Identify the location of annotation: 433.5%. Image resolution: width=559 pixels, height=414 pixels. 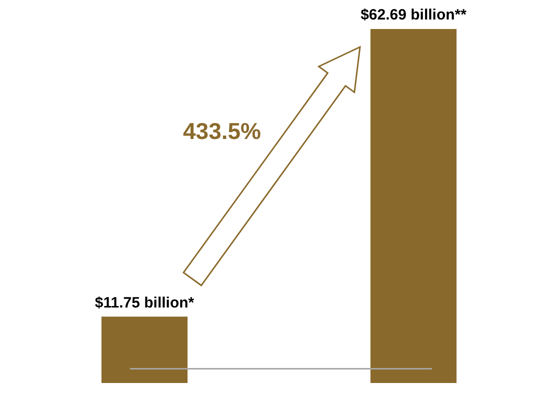
(222, 131).